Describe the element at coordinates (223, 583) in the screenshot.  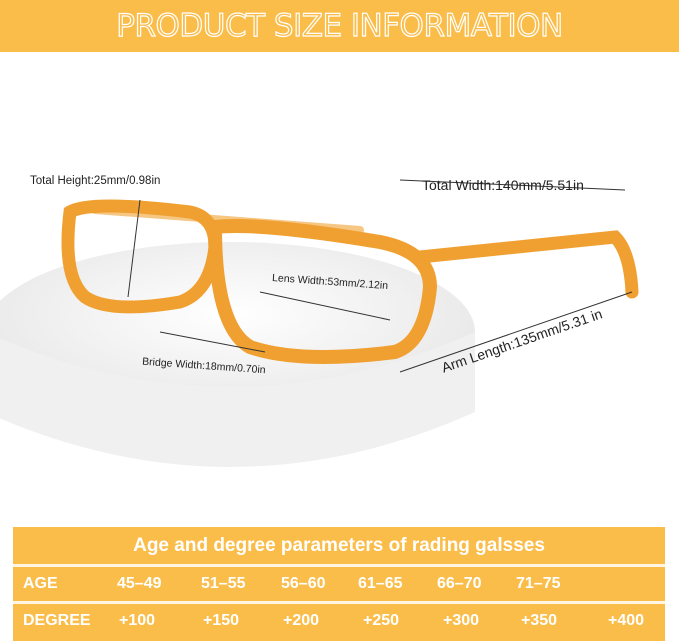
I see `cell: 51–55` at that location.